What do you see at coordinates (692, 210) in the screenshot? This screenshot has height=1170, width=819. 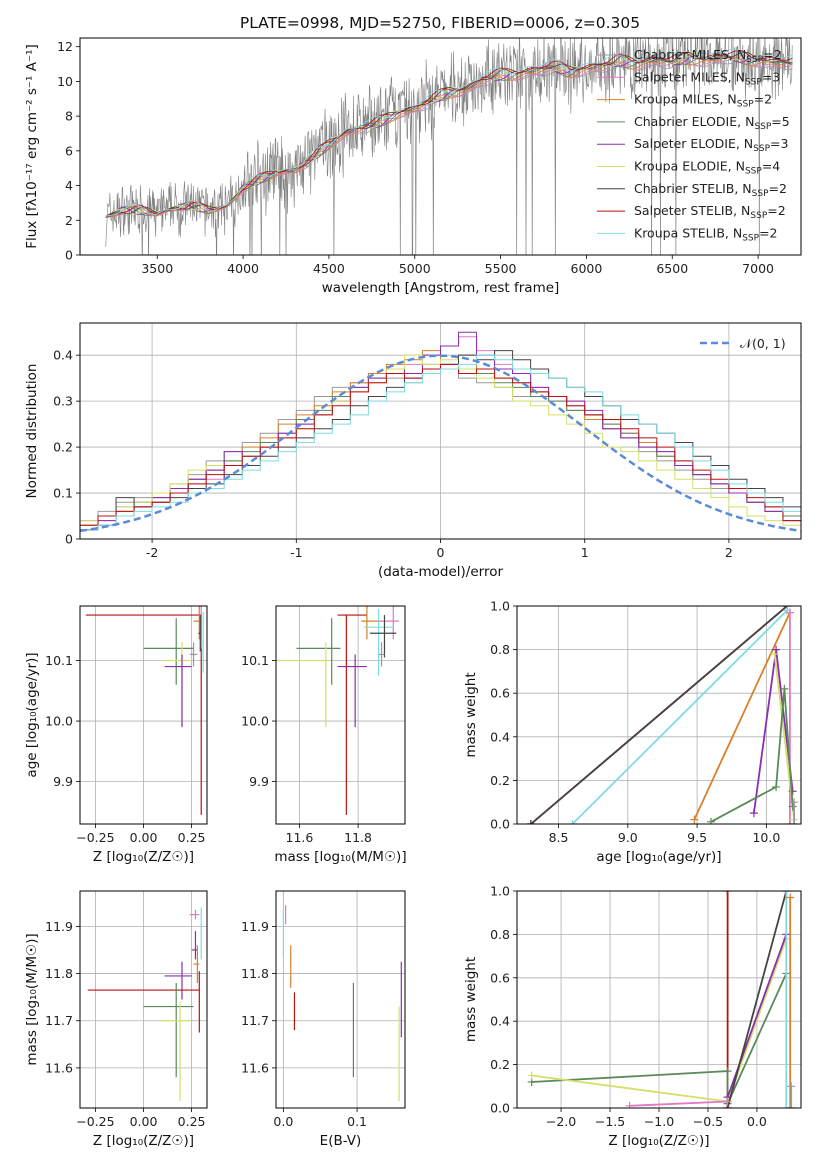 I see `legend-name: Salpeter STELIB, N` at bounding box center [692, 210].